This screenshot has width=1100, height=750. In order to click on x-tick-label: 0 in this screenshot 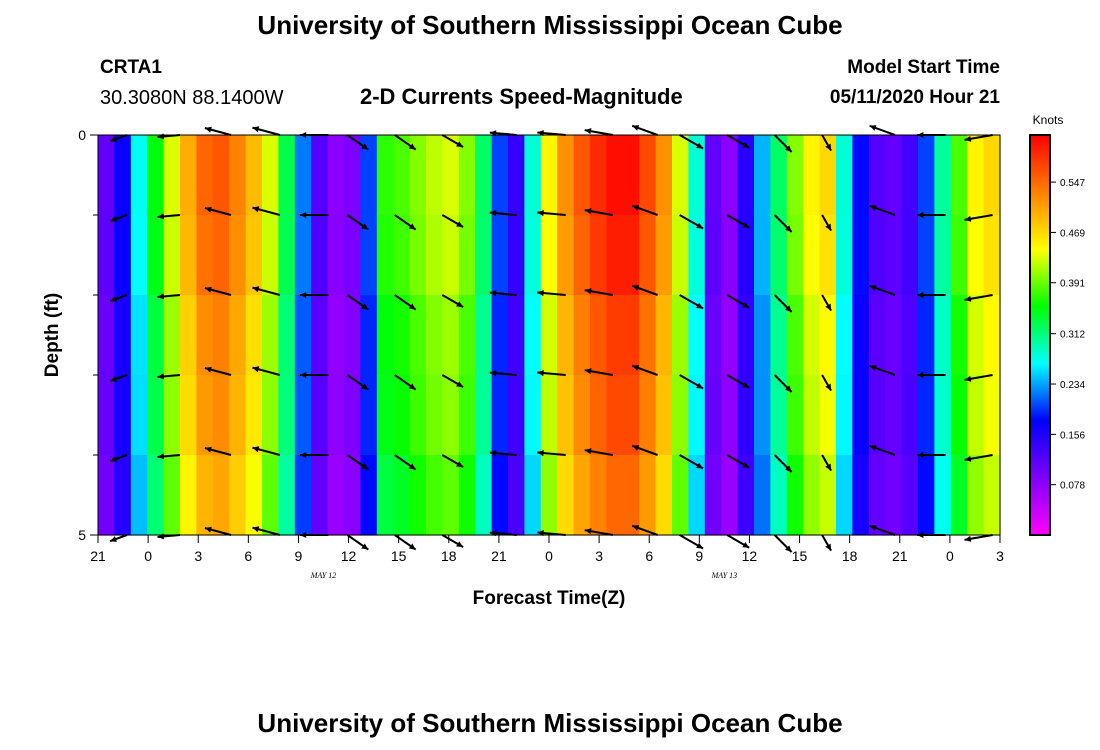, I will do `click(549, 556)`.